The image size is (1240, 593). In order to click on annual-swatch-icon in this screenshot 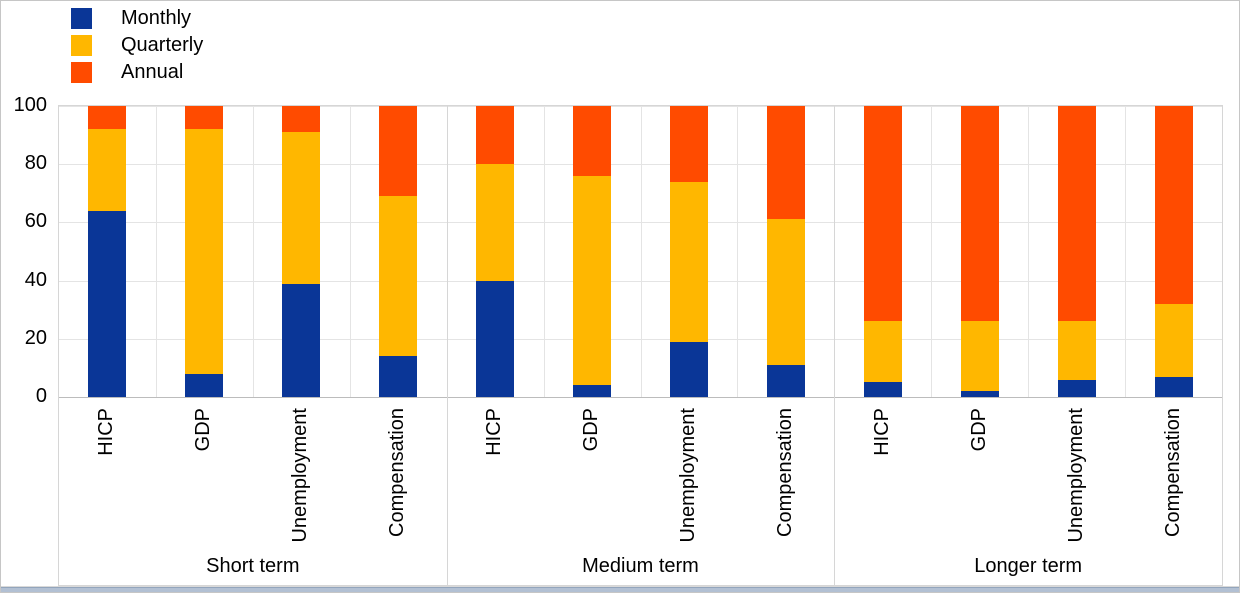, I will do `click(81, 72)`.